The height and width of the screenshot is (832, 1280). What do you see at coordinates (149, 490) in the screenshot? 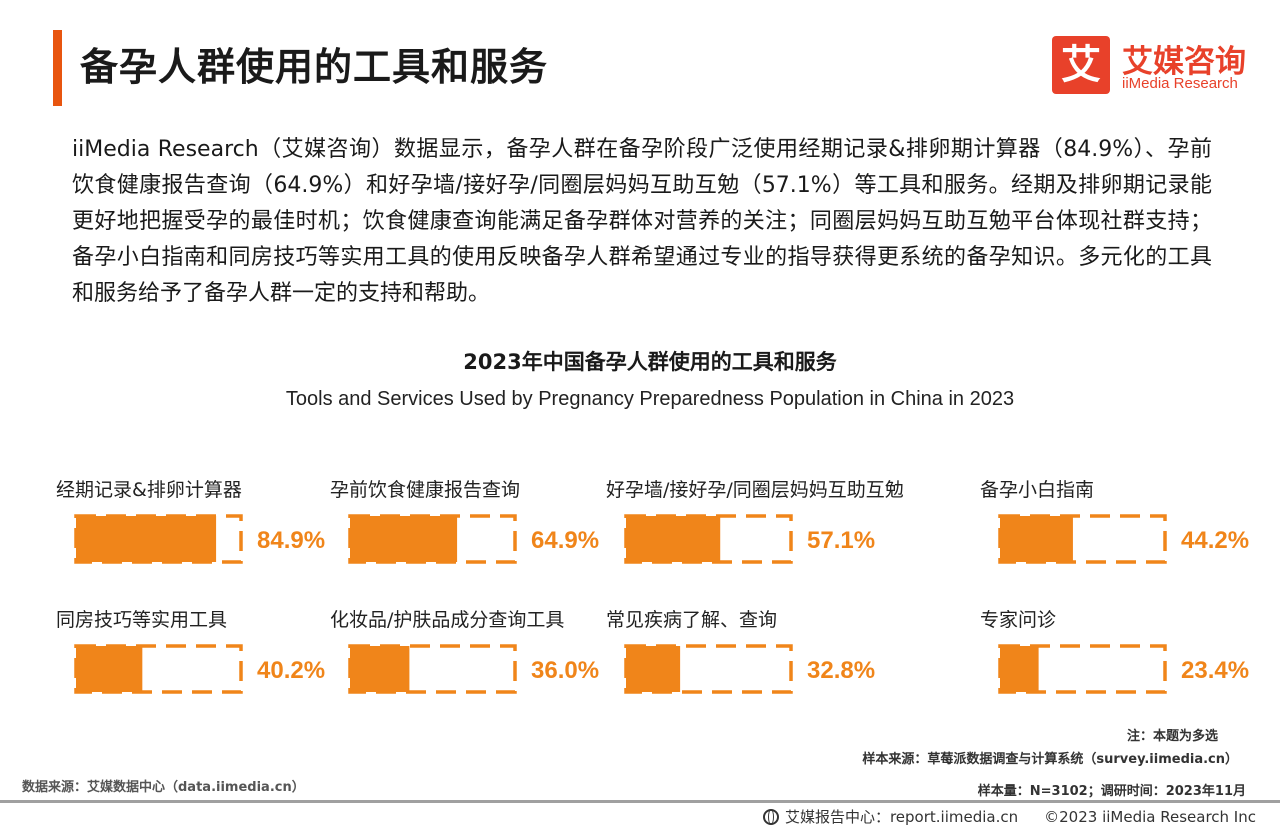
I see `category-label: 经期记录&排卵计算器` at bounding box center [149, 490].